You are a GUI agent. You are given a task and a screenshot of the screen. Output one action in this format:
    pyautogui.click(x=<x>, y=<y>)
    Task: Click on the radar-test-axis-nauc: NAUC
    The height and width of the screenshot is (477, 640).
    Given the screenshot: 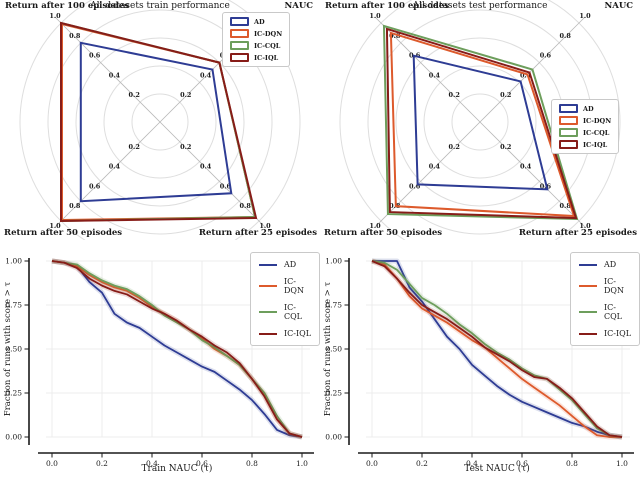 What is the action you would take?
    pyautogui.click(x=618, y=6)
    